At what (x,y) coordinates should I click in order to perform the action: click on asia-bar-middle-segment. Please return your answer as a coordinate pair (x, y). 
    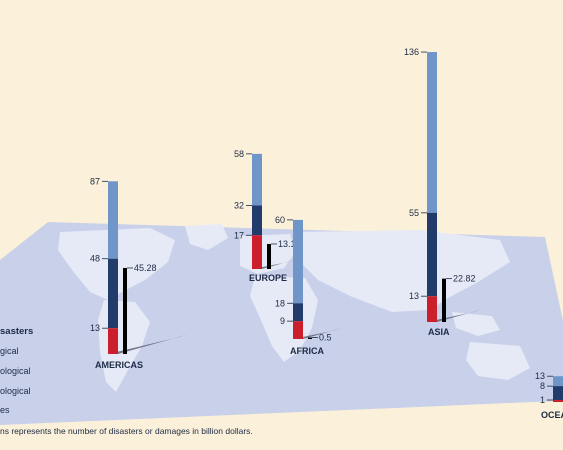
    Looking at the image, I should click on (432, 254).